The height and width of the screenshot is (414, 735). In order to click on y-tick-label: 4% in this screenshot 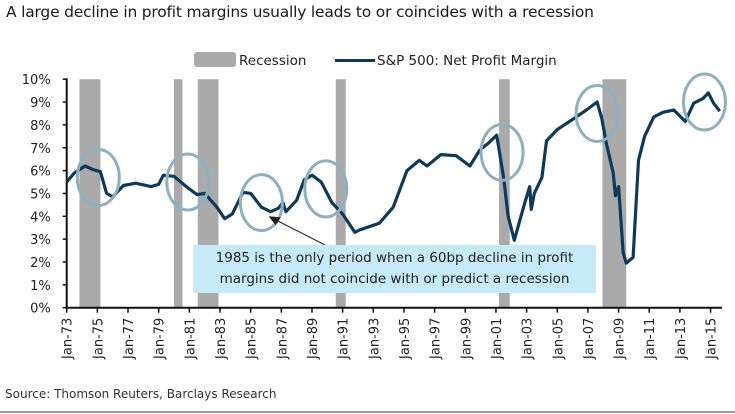, I will do `click(40, 217)`.